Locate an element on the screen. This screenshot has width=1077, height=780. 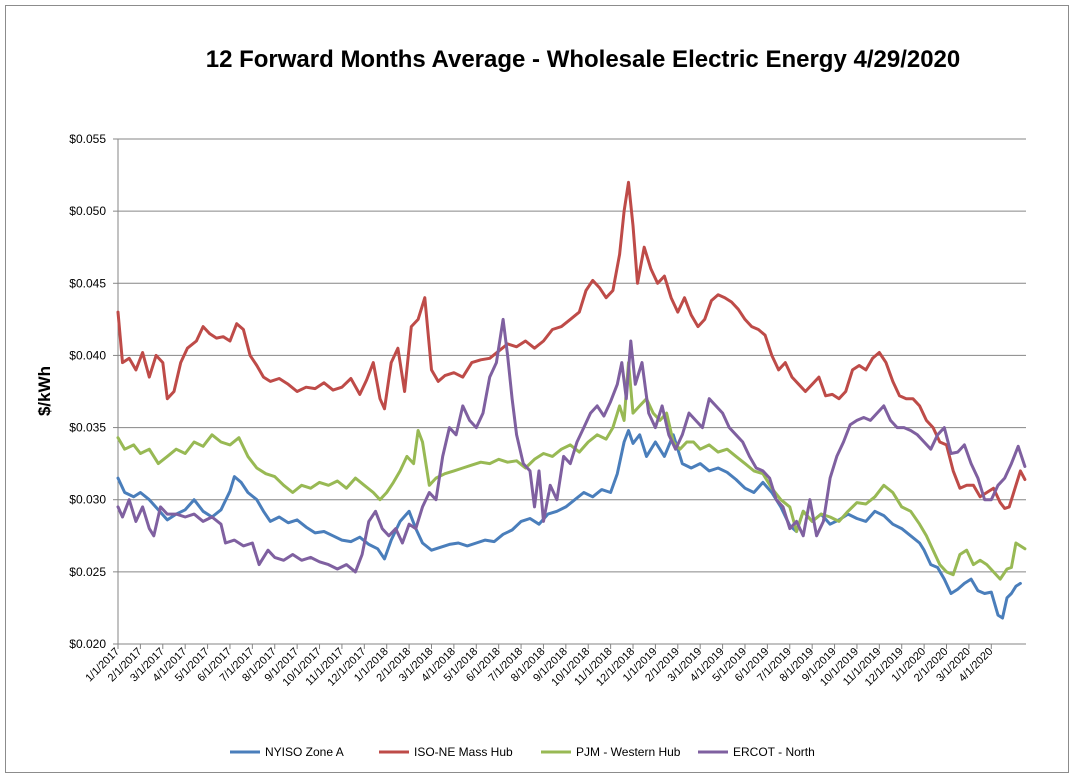
y-tick-label: $0.040 is located at coordinates (87, 355).